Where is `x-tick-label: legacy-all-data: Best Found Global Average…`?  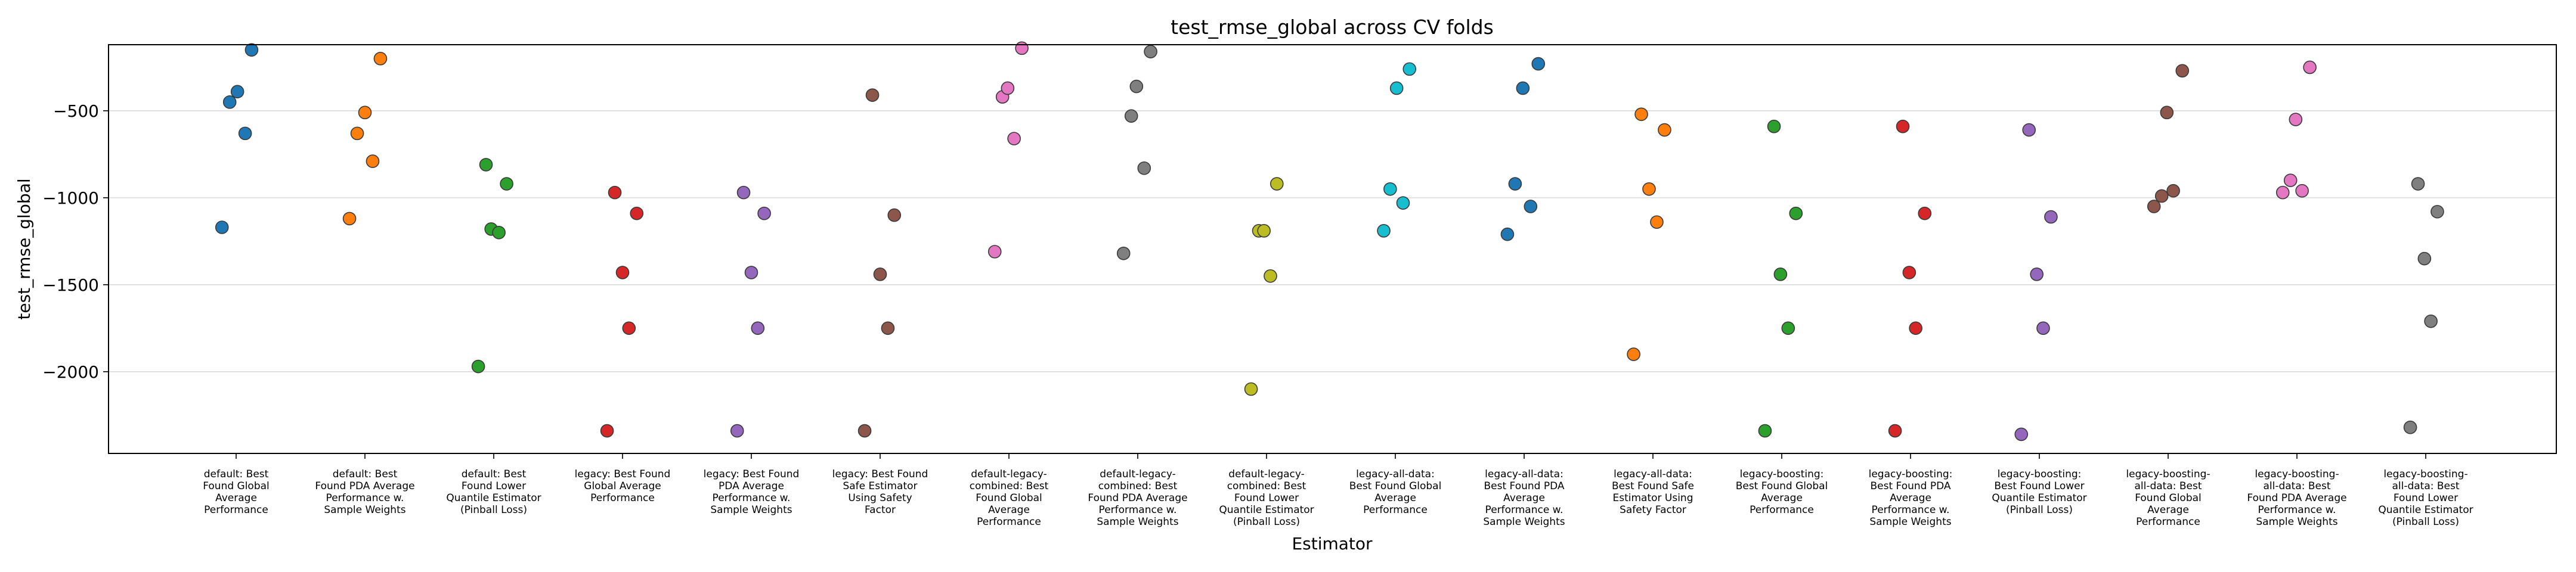 x-tick-label: legacy-all-data: Best Found Global Average… is located at coordinates (1396, 492).